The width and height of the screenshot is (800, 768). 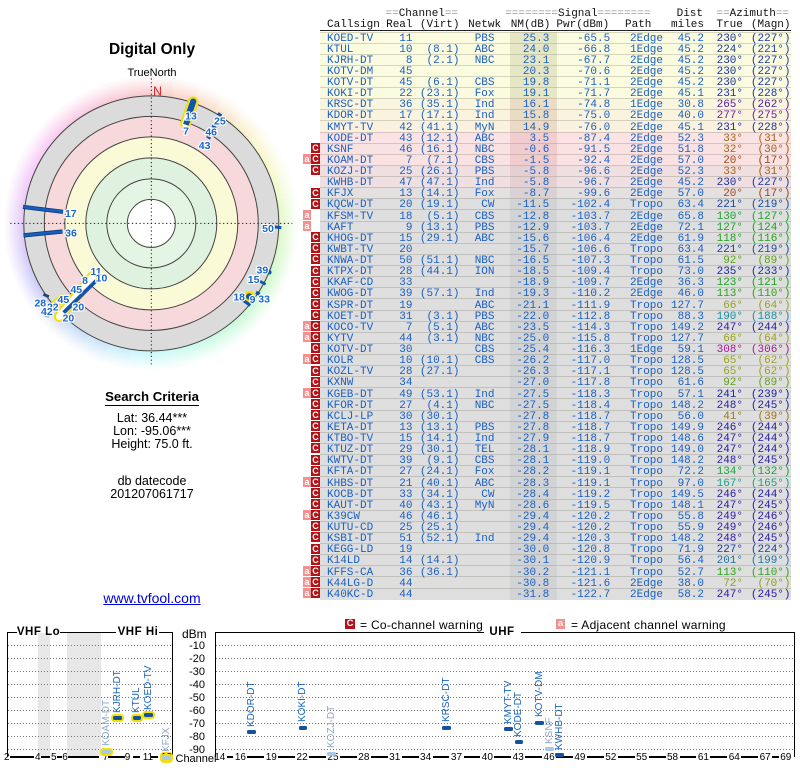 What do you see at coordinates (102, 279) in the screenshot?
I see `svg-text: 10` at bounding box center [102, 279].